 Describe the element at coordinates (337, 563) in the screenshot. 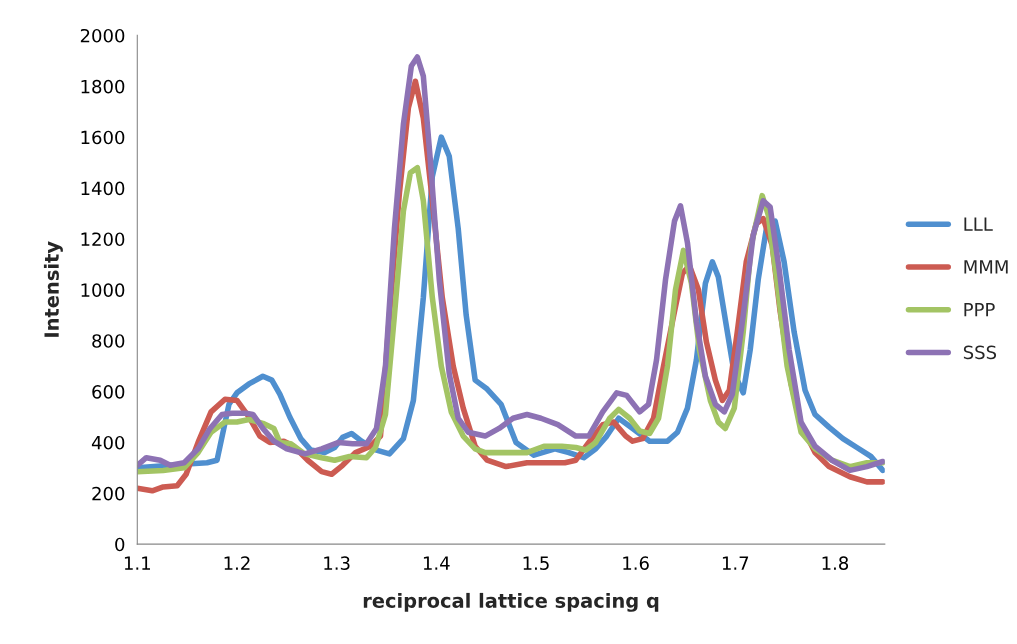

I see `x-tick-label: 1.3` at that location.